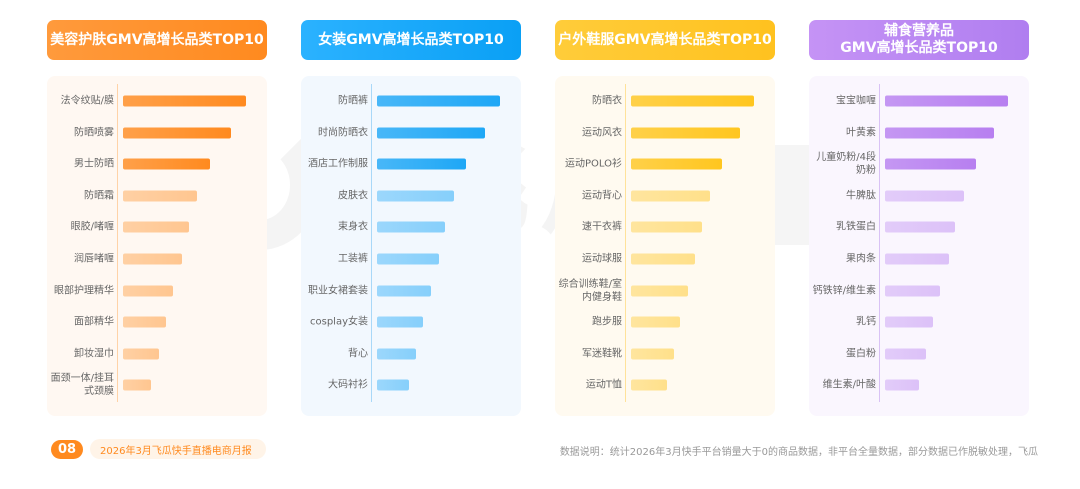  Describe the element at coordinates (67, 449) in the screenshot. I see `page-number-badge: 08` at that location.